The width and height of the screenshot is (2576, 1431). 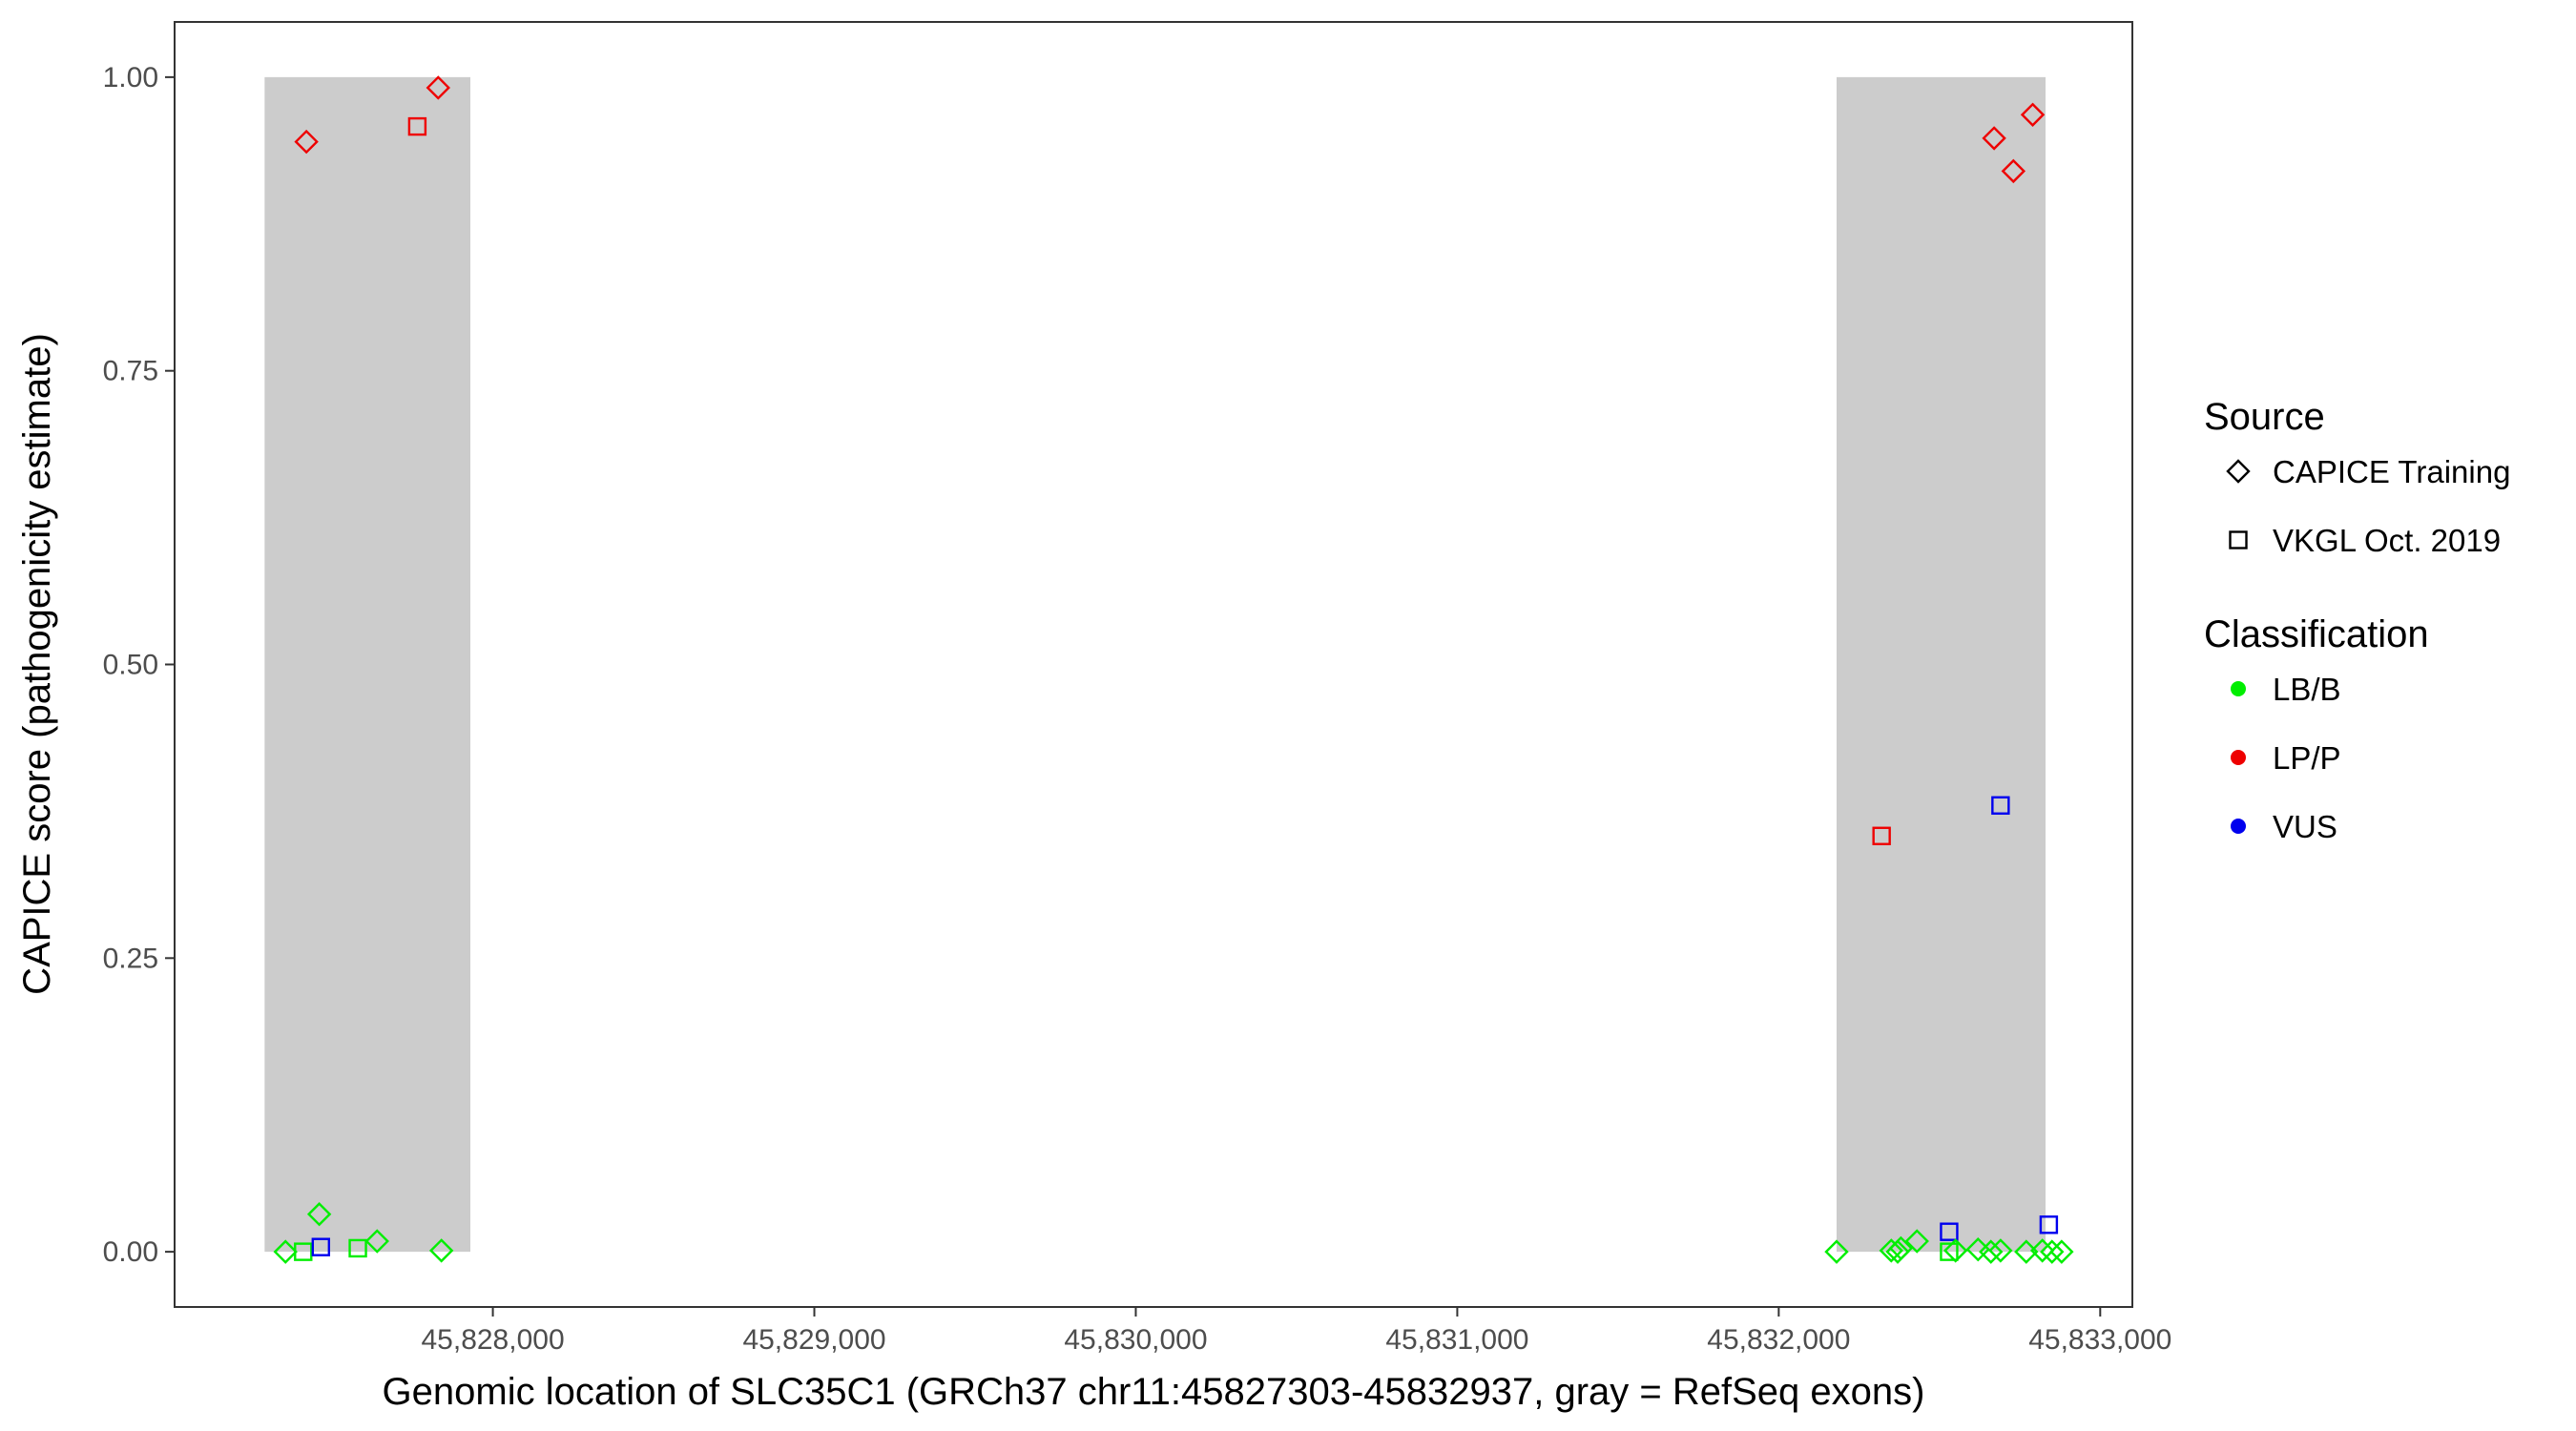 I want to click on legend-label: VUS, so click(x=2305, y=826).